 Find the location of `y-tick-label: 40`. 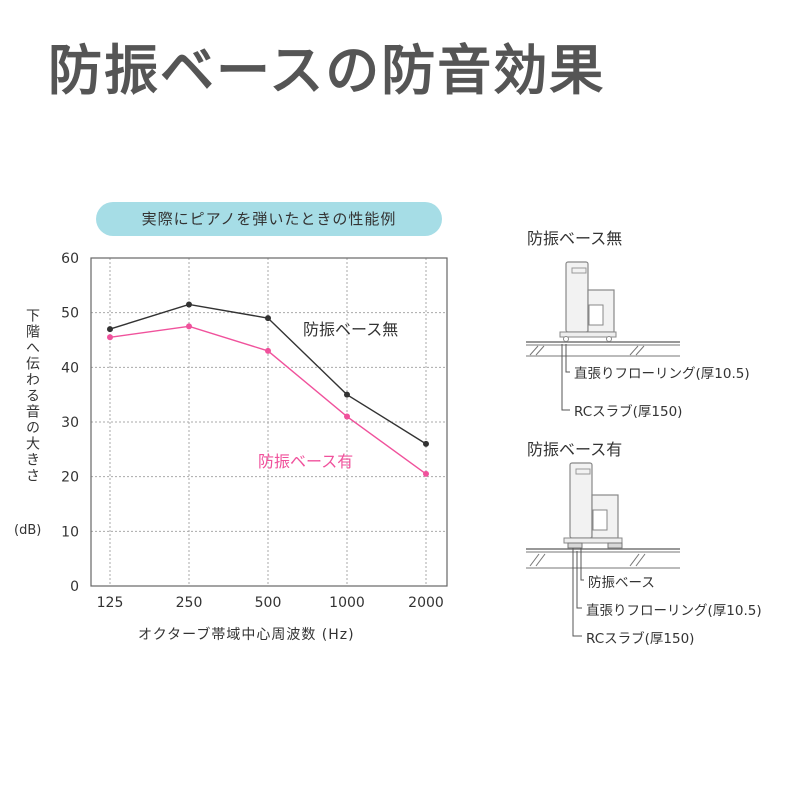

y-tick-label: 40 is located at coordinates (70, 368).